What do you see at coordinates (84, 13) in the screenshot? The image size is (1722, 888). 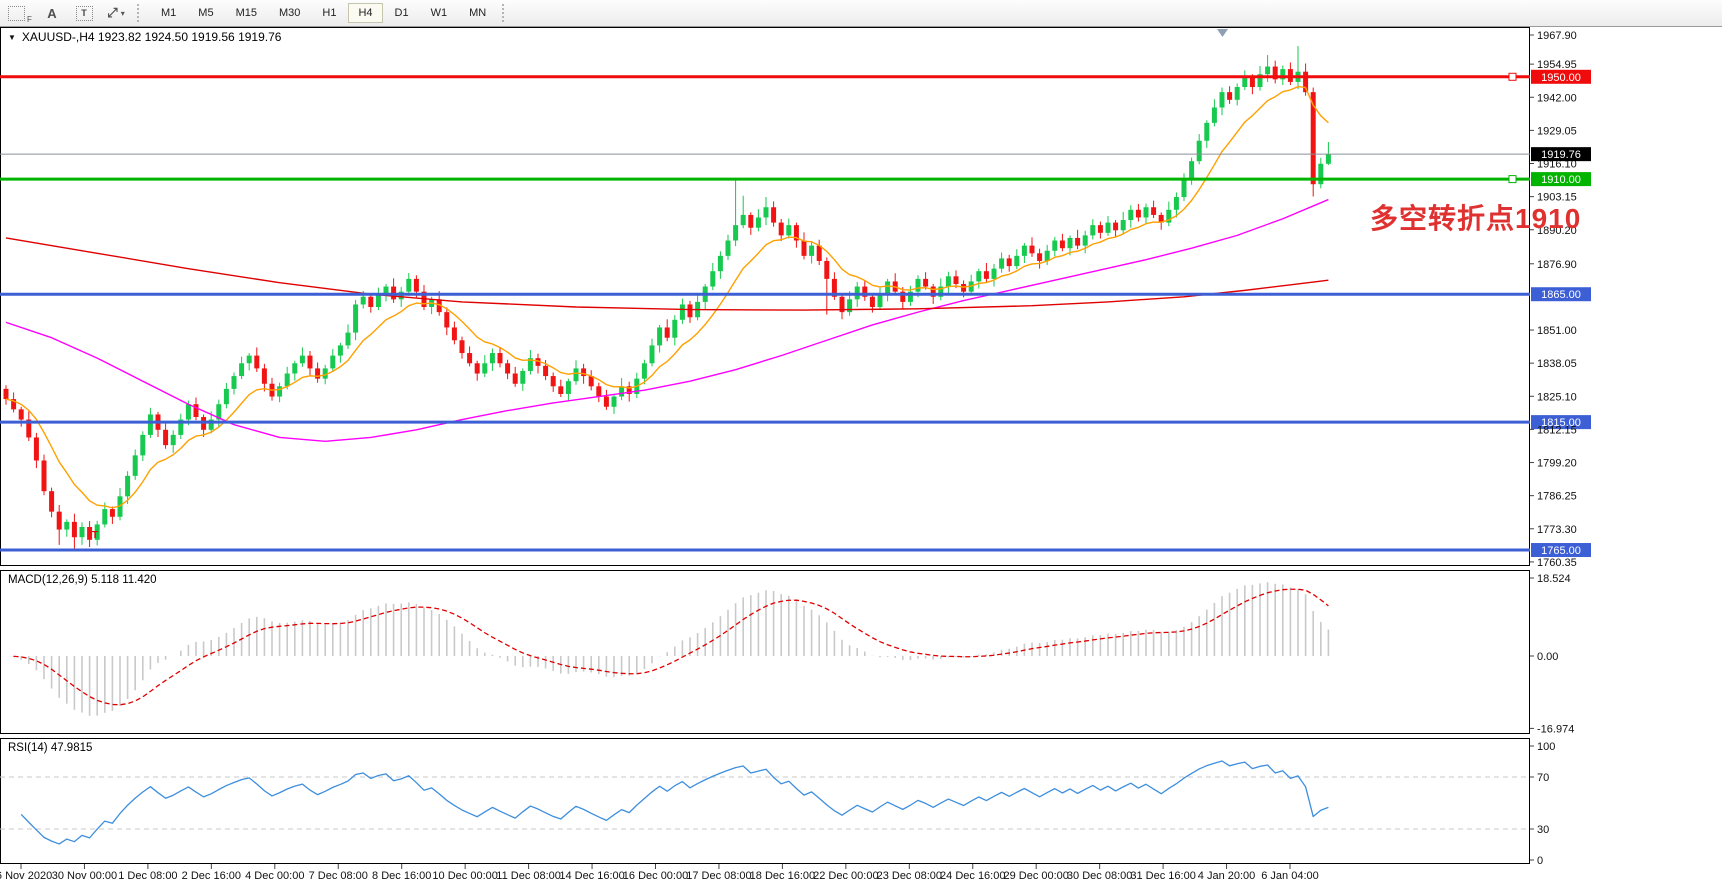 I see `text-tool-icon: T` at bounding box center [84, 13].